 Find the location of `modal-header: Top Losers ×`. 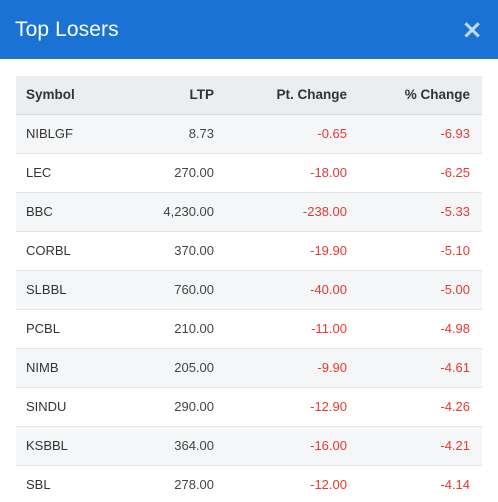

modal-header: Top Losers × is located at coordinates (249, 29).